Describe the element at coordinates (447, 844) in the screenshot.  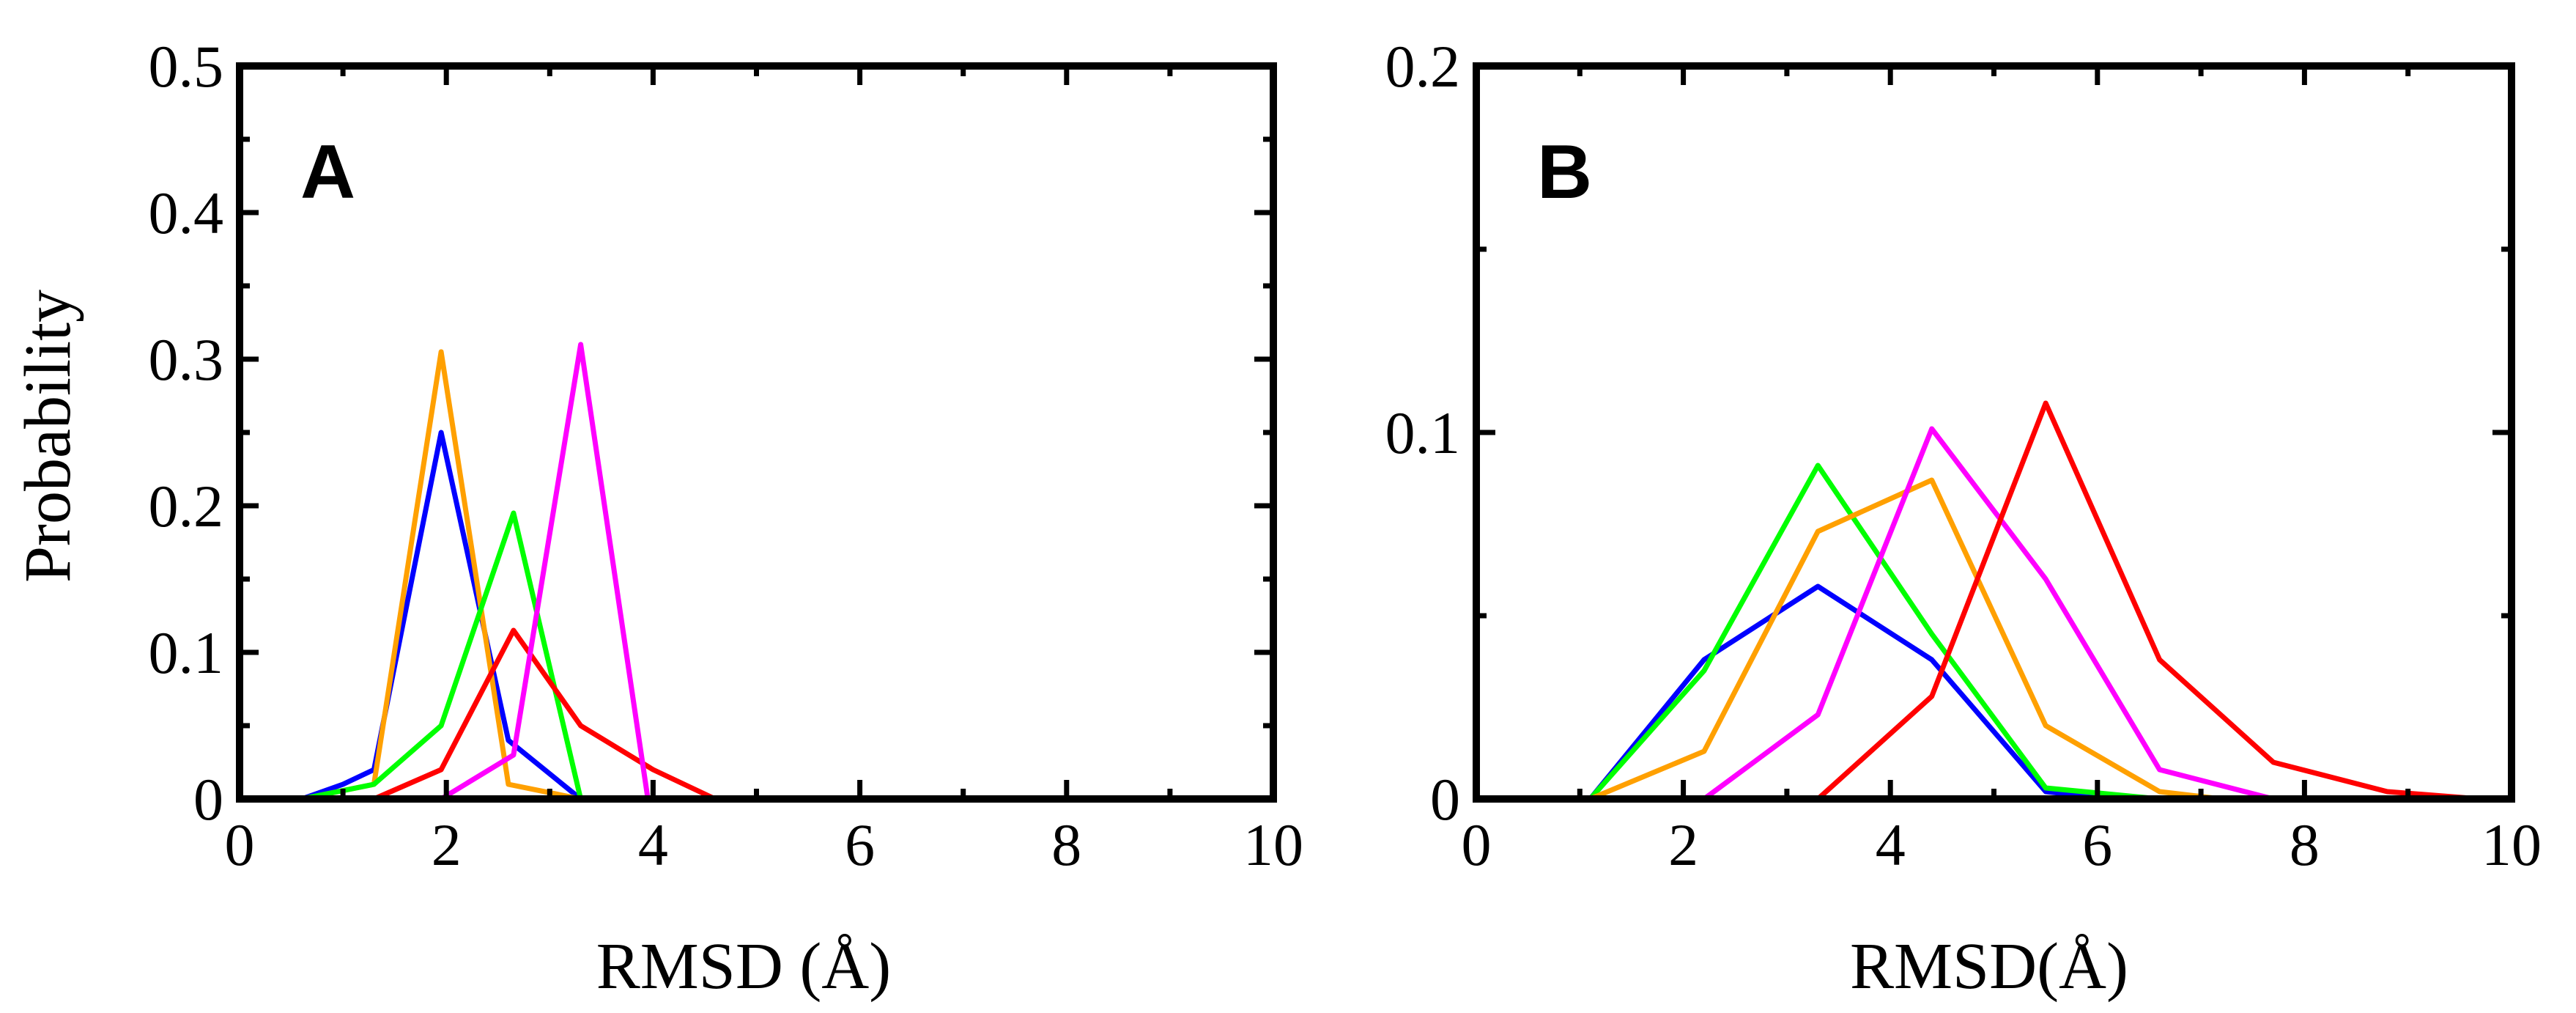
I see `x-tick-label-a: 2` at that location.